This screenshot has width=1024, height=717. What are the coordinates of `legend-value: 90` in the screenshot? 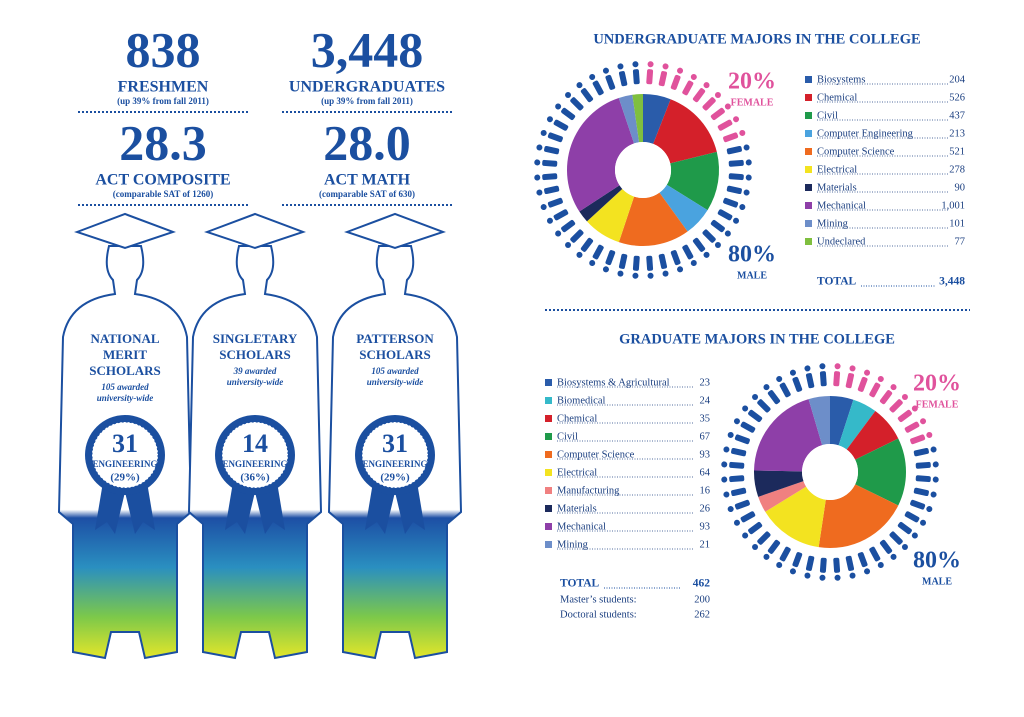 It's located at (960, 187).